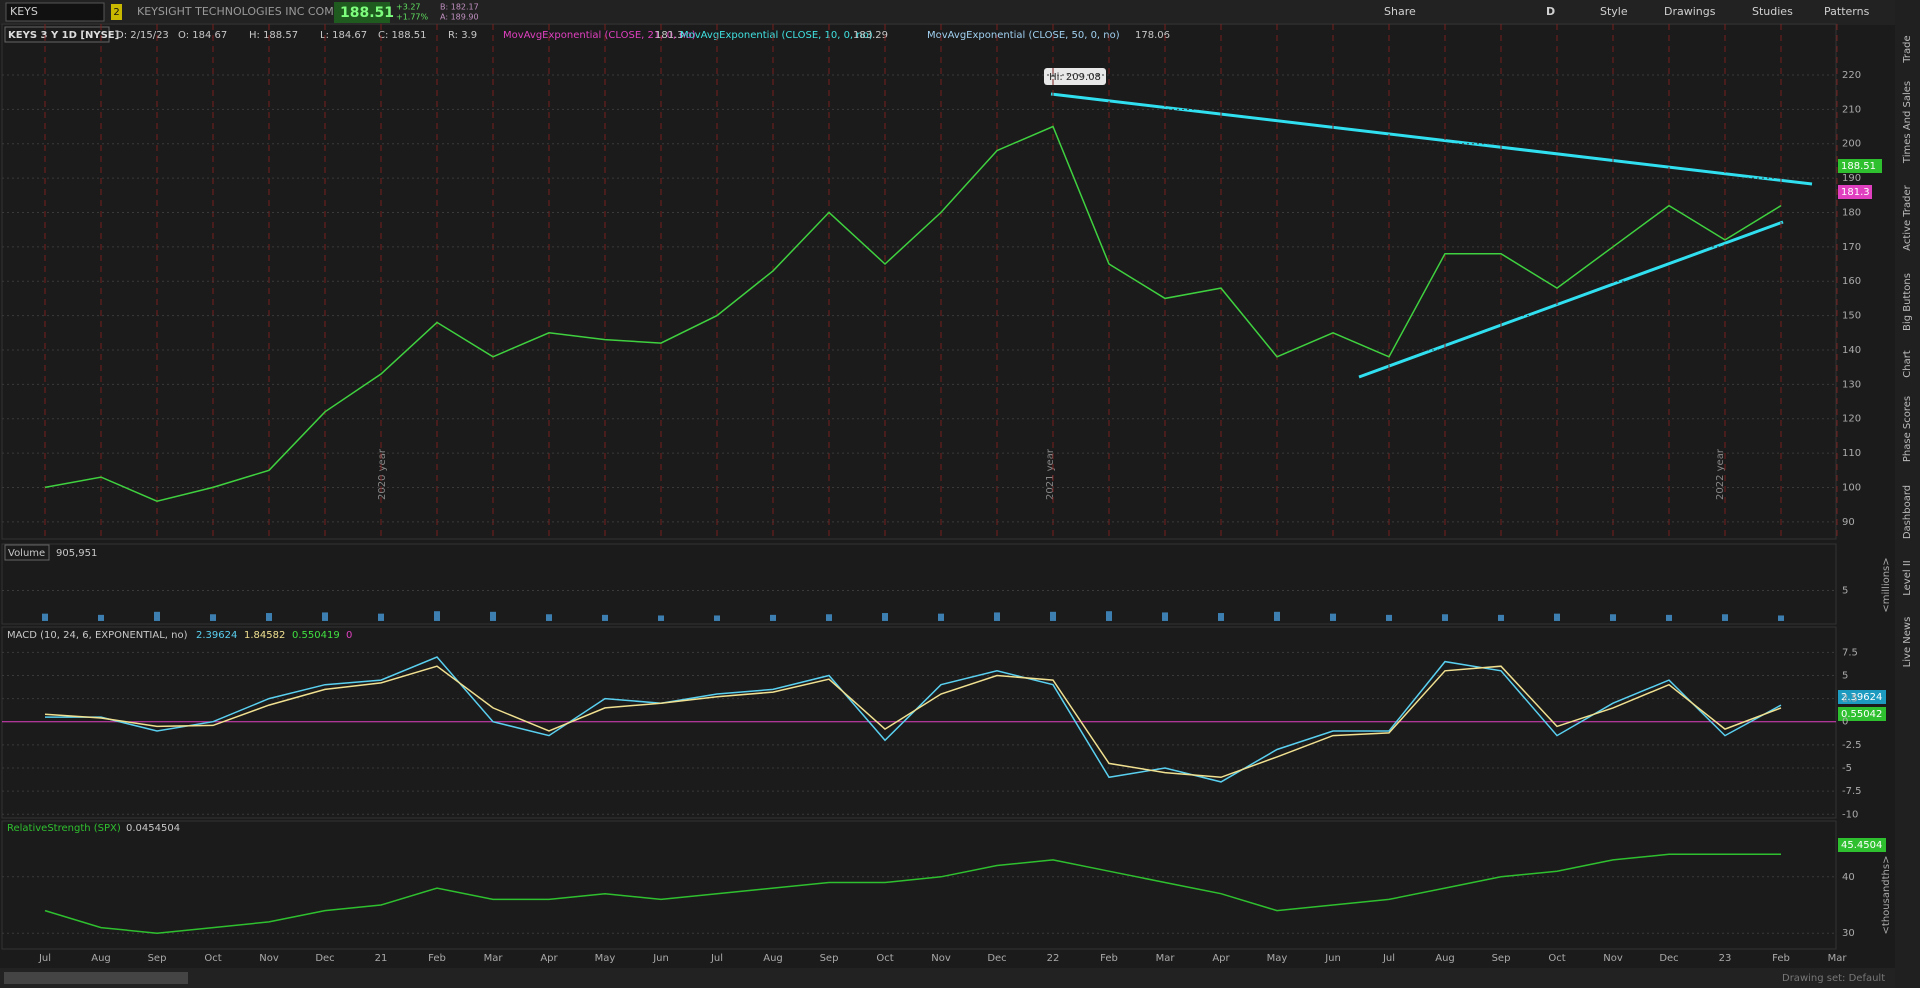 This screenshot has height=988, width=1920. Describe the element at coordinates (1571, 299) in the screenshot. I see `trend-line` at that location.